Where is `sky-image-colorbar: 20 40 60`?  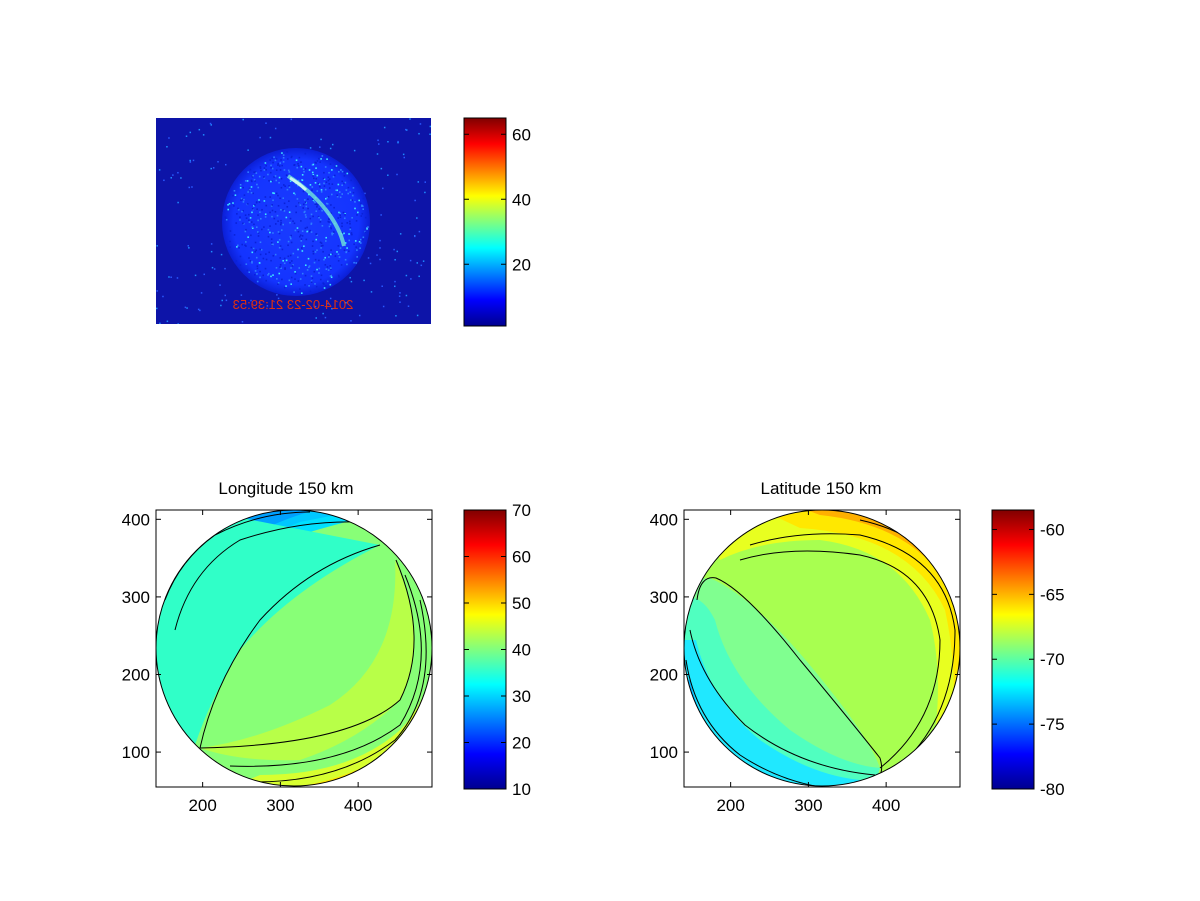 sky-image-colorbar: 20 40 60 is located at coordinates (497, 222).